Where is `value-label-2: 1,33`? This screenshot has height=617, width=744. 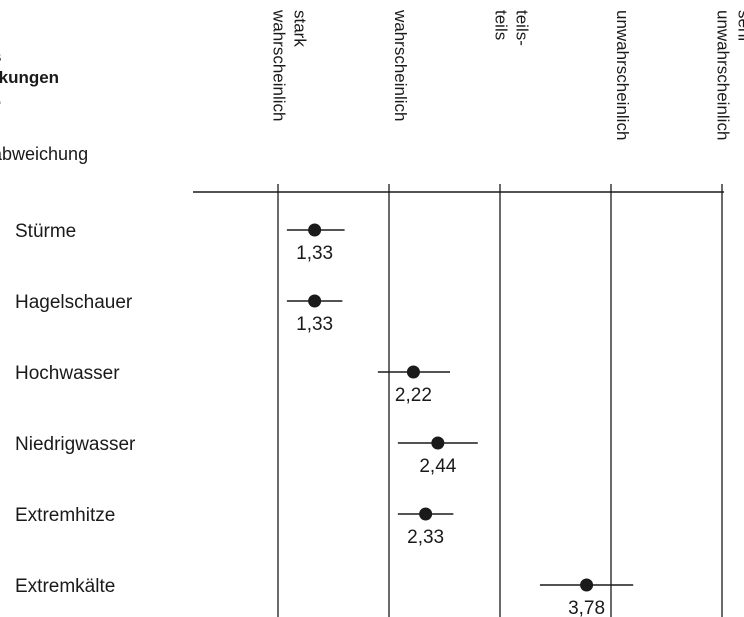
value-label-2: 1,33 is located at coordinates (314, 324).